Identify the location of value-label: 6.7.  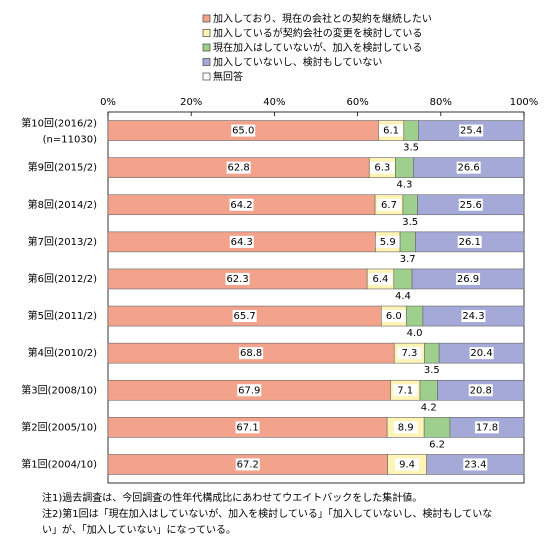
(389, 205).